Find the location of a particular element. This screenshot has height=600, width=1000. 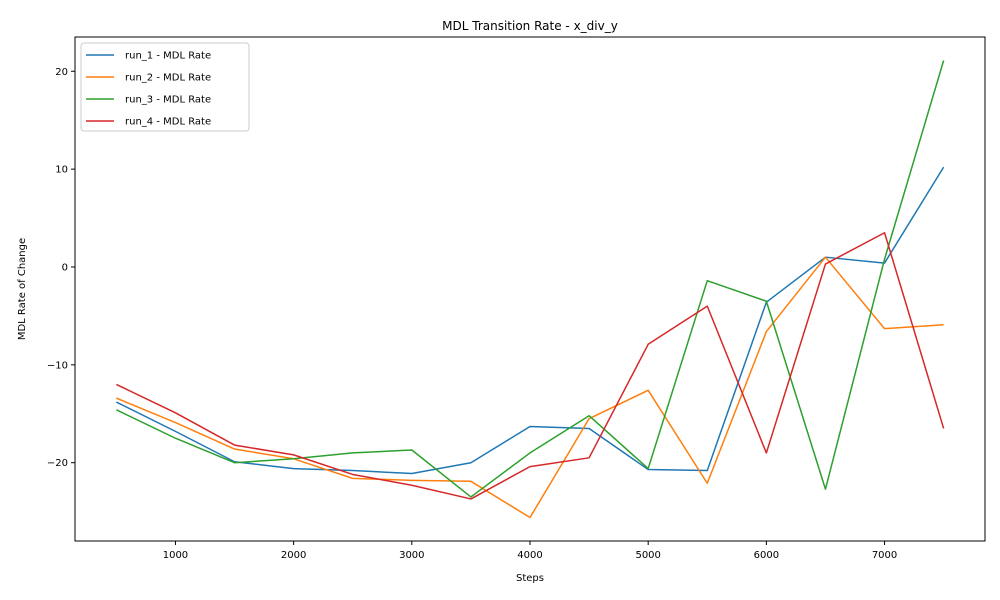

x-axis: 1000 2000 3000 4000 5000 6000 7000 is located at coordinates (530, 551).